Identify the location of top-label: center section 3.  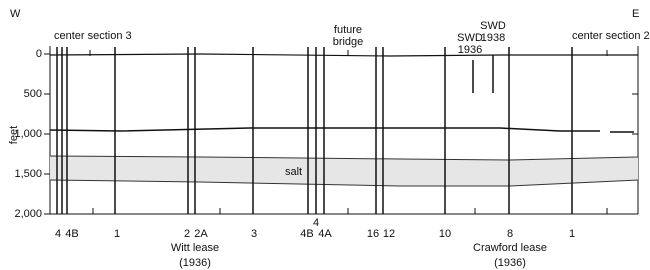
(93, 36).